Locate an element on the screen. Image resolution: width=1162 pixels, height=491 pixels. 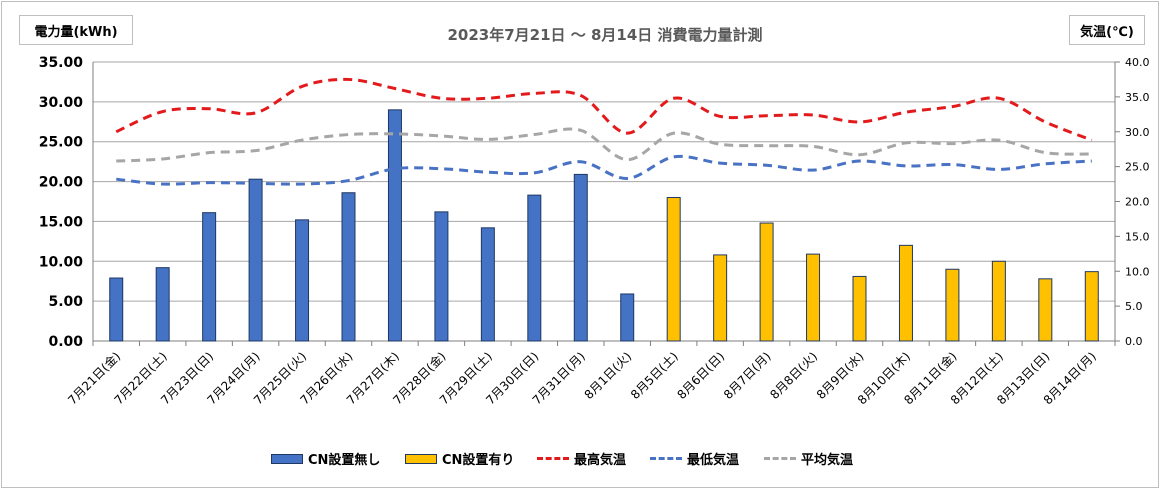
legend-swatch-min-temp is located at coordinates (666, 458).